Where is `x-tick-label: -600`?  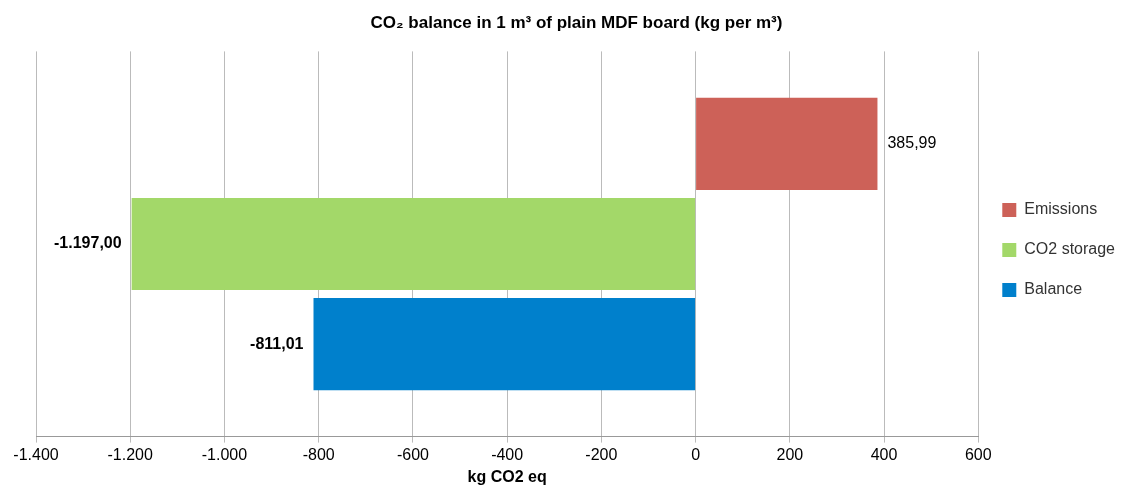 x-tick-label: -600 is located at coordinates (413, 454).